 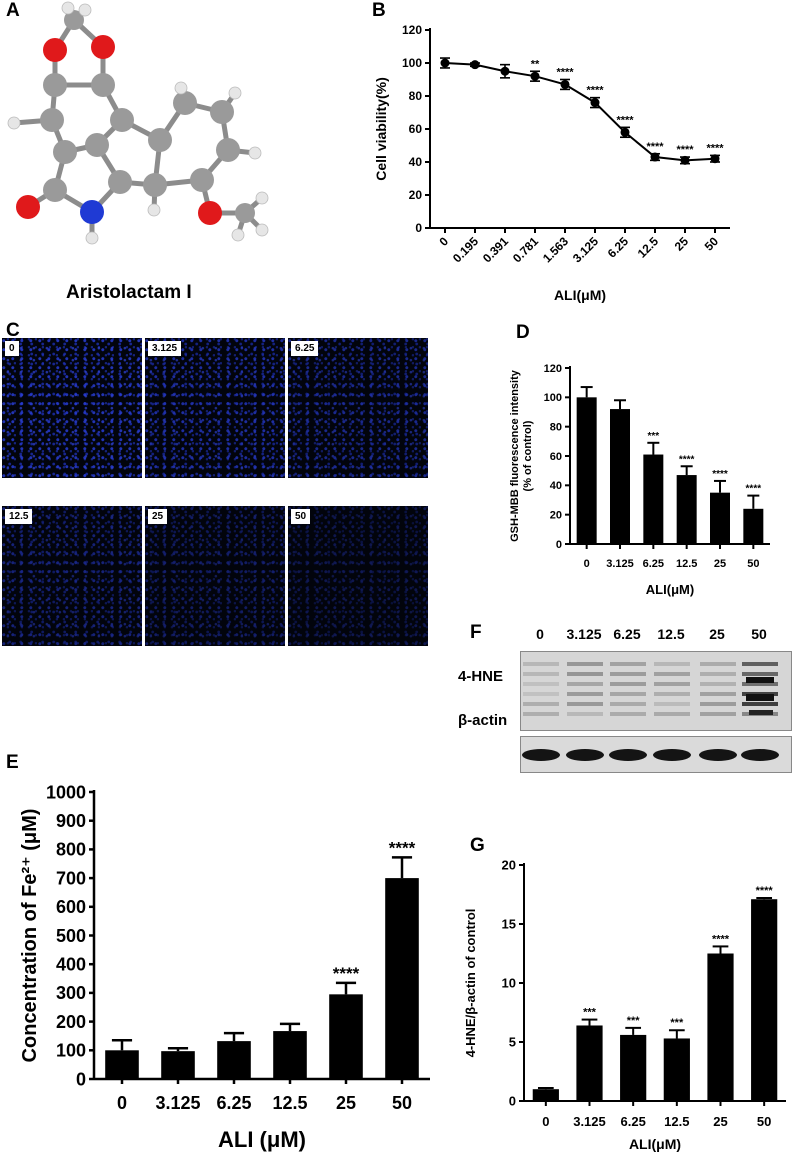 What do you see at coordinates (465, 249) in the screenshot?
I see `x-tick-label: 0.195` at bounding box center [465, 249].